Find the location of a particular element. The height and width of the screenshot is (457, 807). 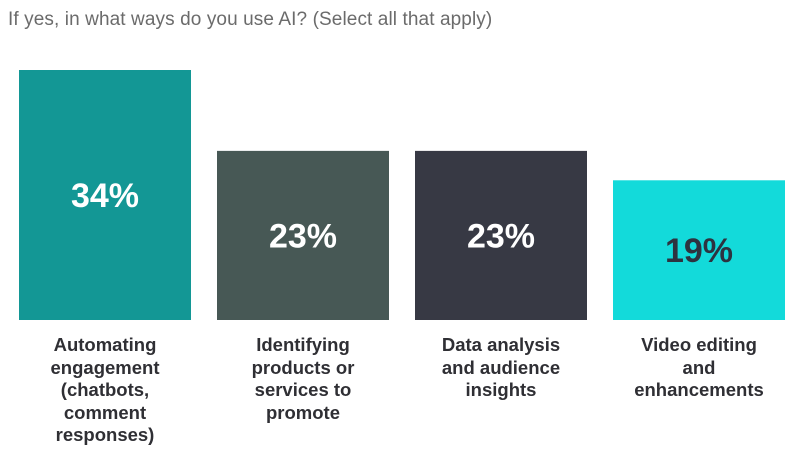

category-label-4: Video editing and enhancements is located at coordinates (699, 368).